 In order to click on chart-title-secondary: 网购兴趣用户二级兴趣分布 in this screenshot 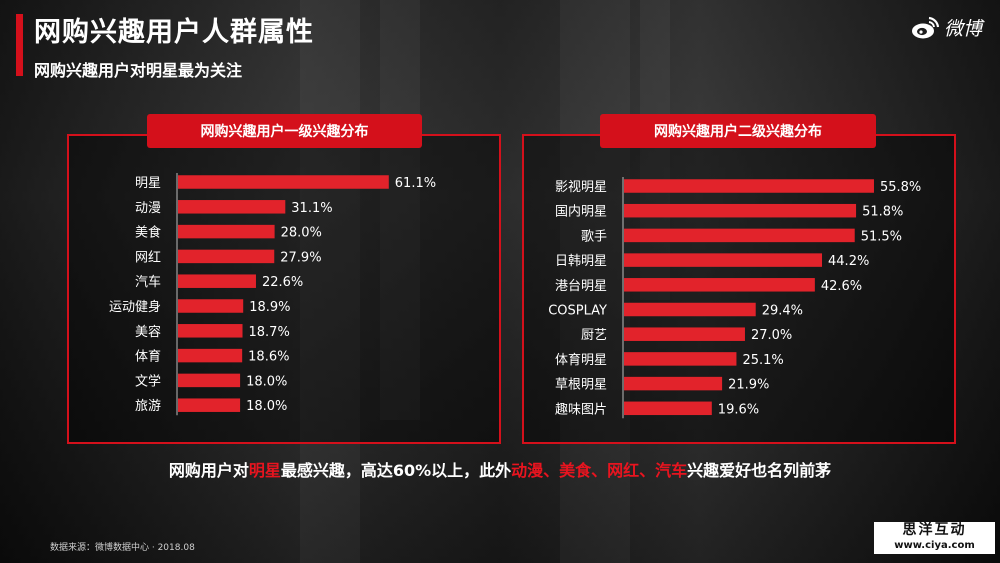, I will do `click(738, 131)`.